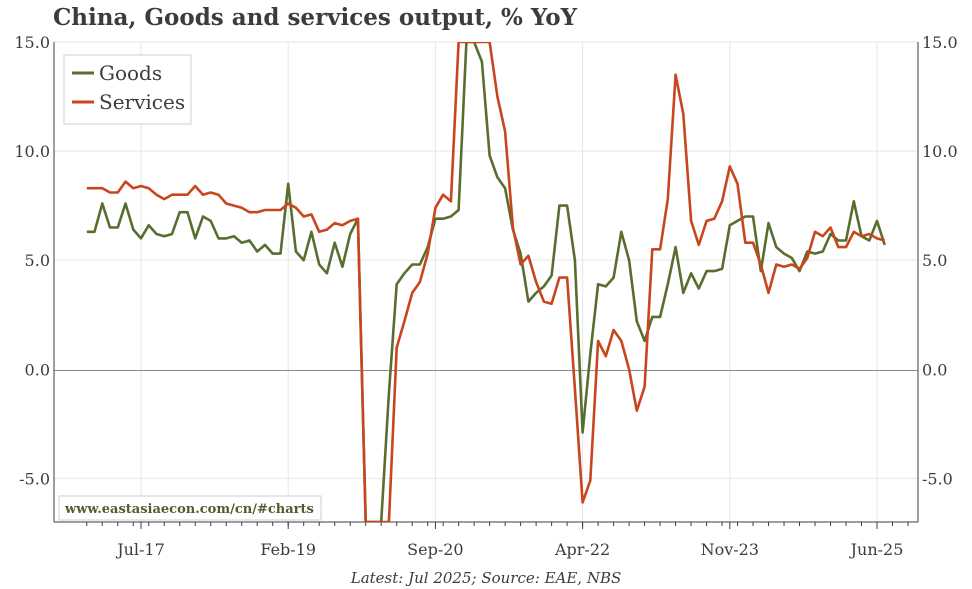  What do you see at coordinates (32, 42) in the screenshot?
I see `y-tick-label-left: 15.0` at bounding box center [32, 42].